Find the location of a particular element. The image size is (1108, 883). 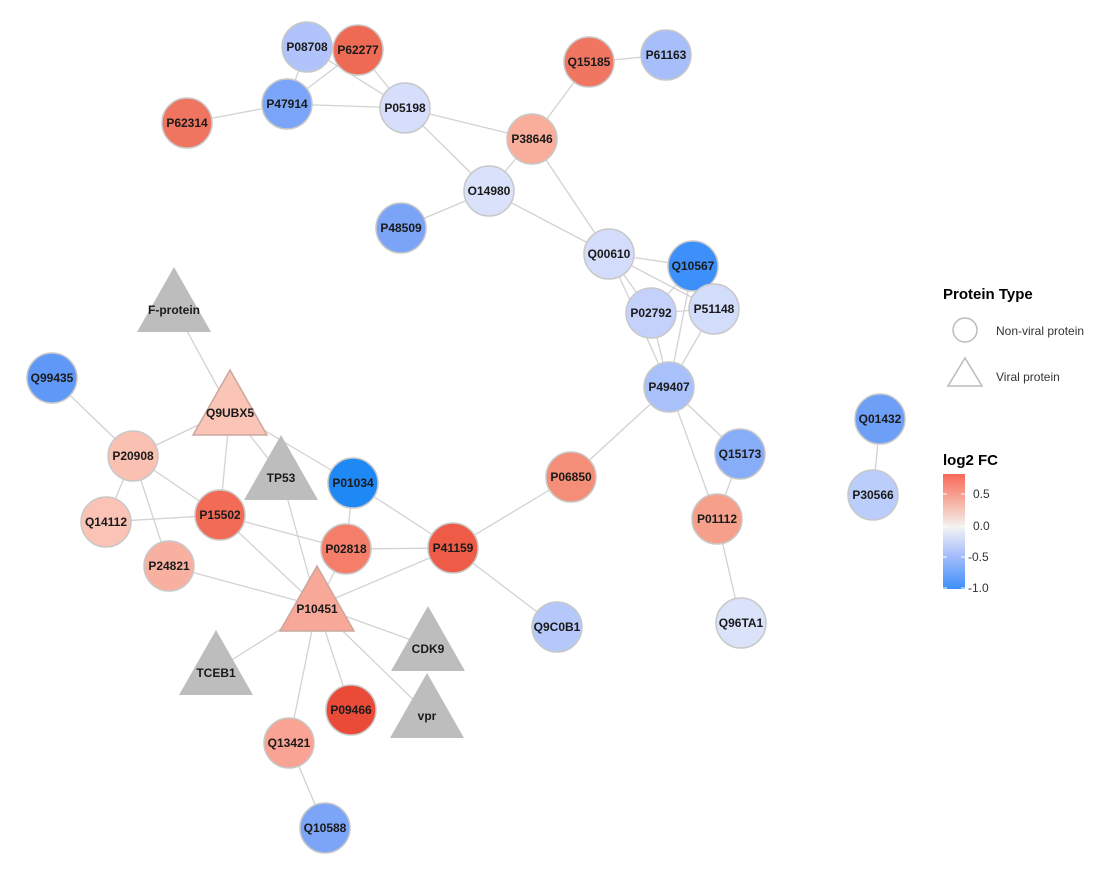

node-TP53: TP53 is located at coordinates (281, 467).